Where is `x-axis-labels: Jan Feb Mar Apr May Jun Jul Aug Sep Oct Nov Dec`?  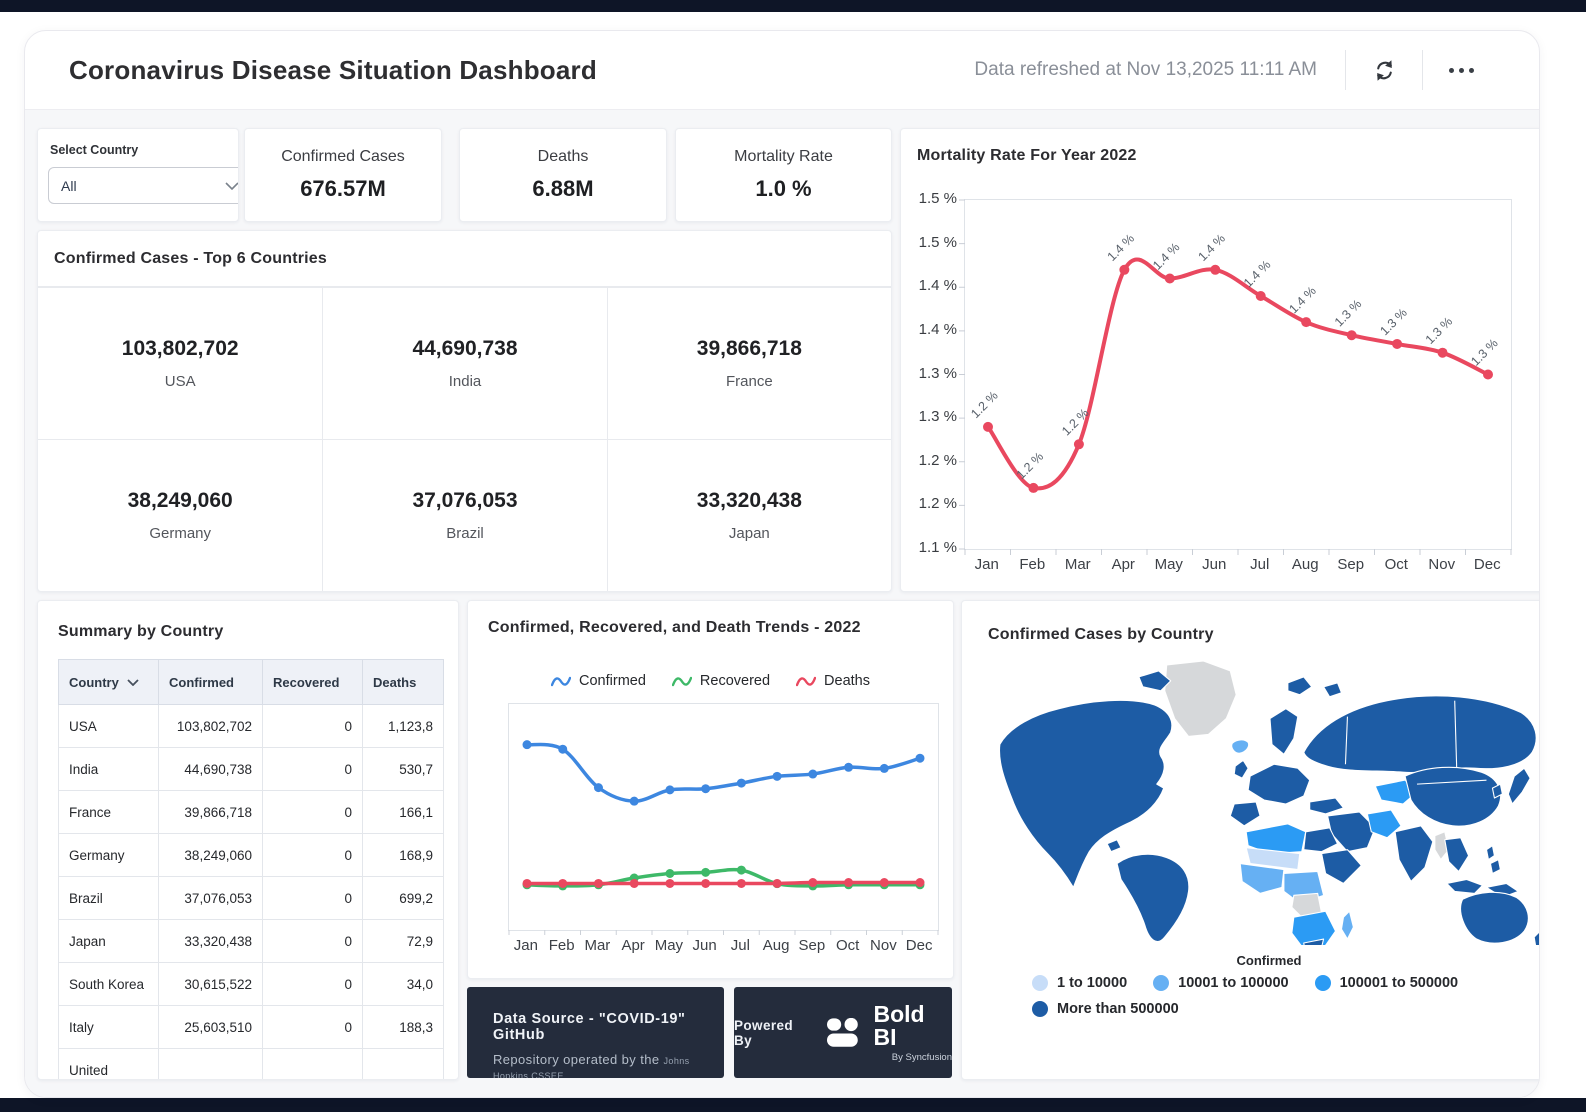
x-axis-labels: Jan Feb Mar Apr May Jun Jul Aug Sep Oct Nov Dec is located at coordinates (722, 945).